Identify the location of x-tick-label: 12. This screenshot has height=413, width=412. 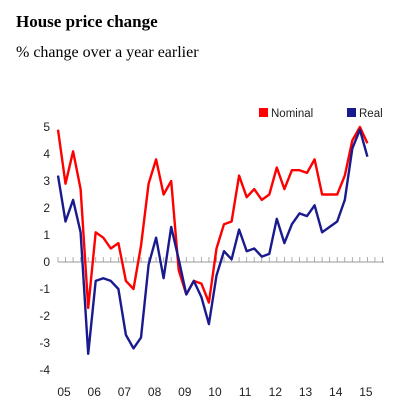
(276, 392).